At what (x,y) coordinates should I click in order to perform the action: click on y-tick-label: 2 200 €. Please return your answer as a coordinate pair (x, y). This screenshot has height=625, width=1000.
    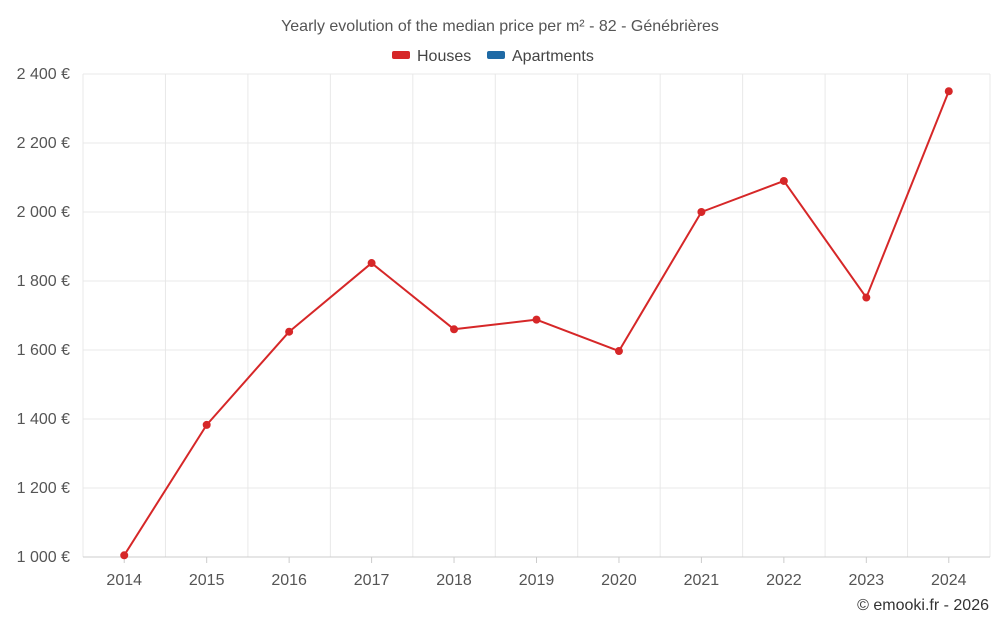
    Looking at the image, I should click on (43, 143).